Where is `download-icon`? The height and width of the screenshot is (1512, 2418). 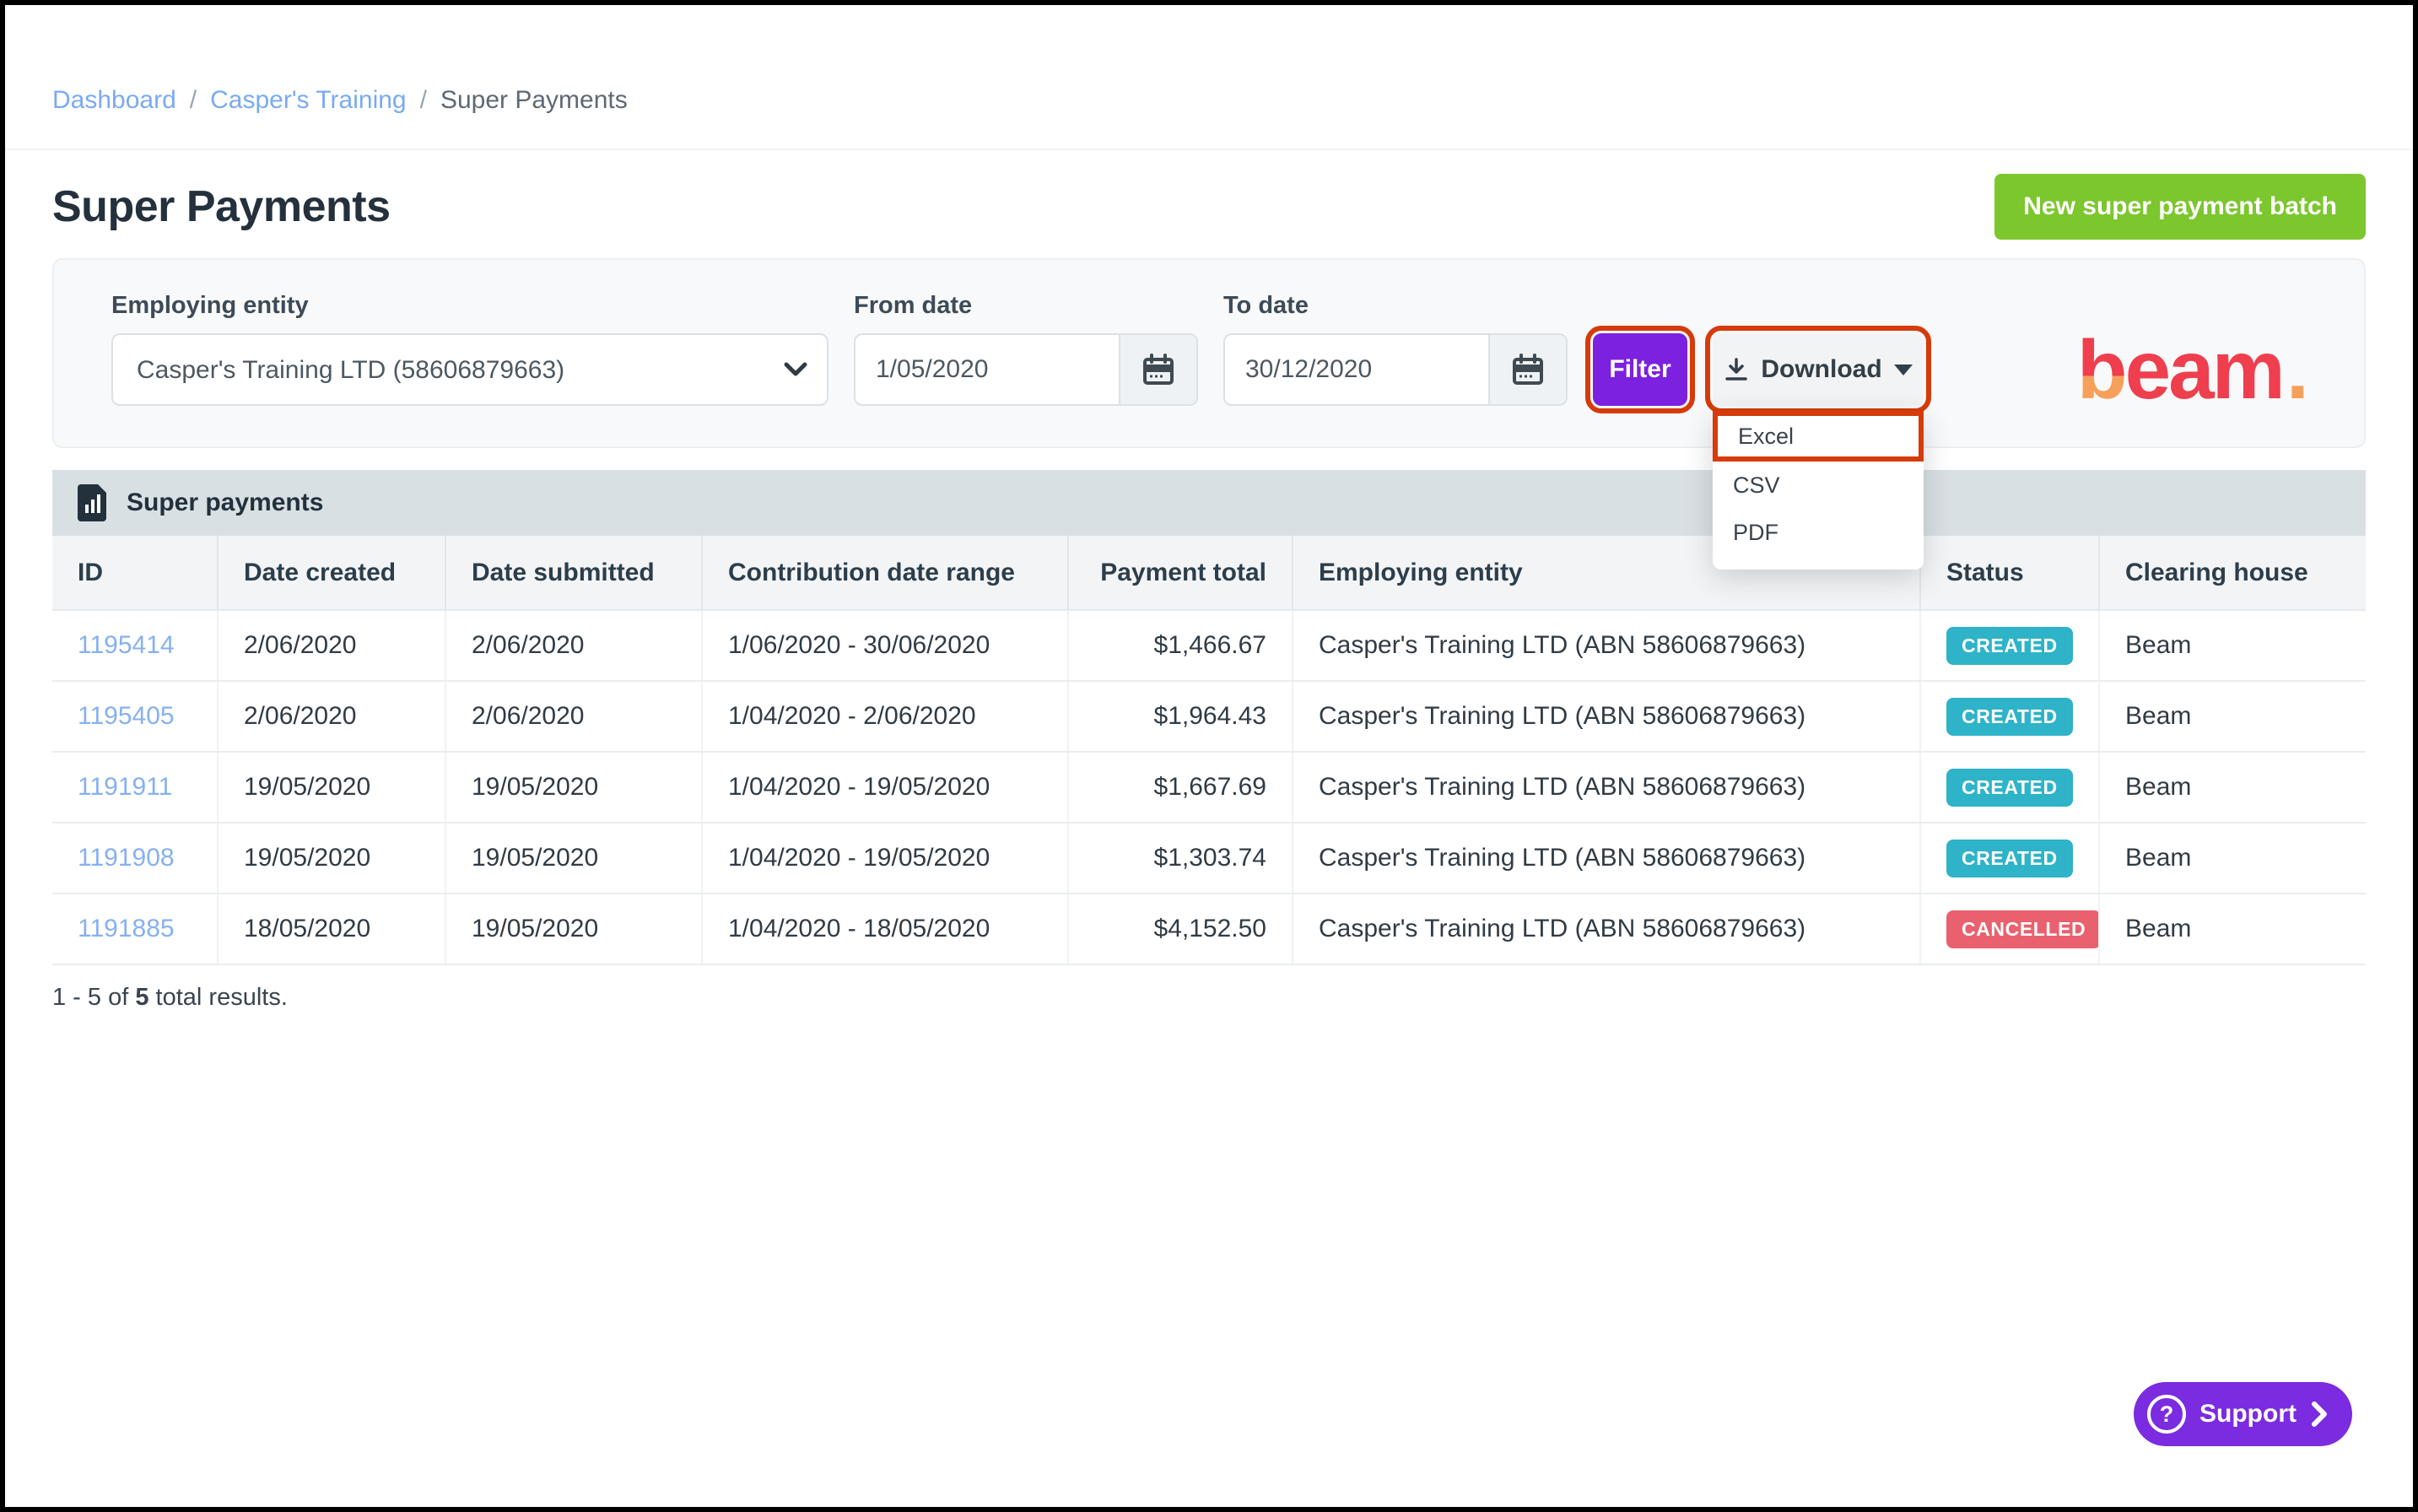 download-icon is located at coordinates (1736, 369).